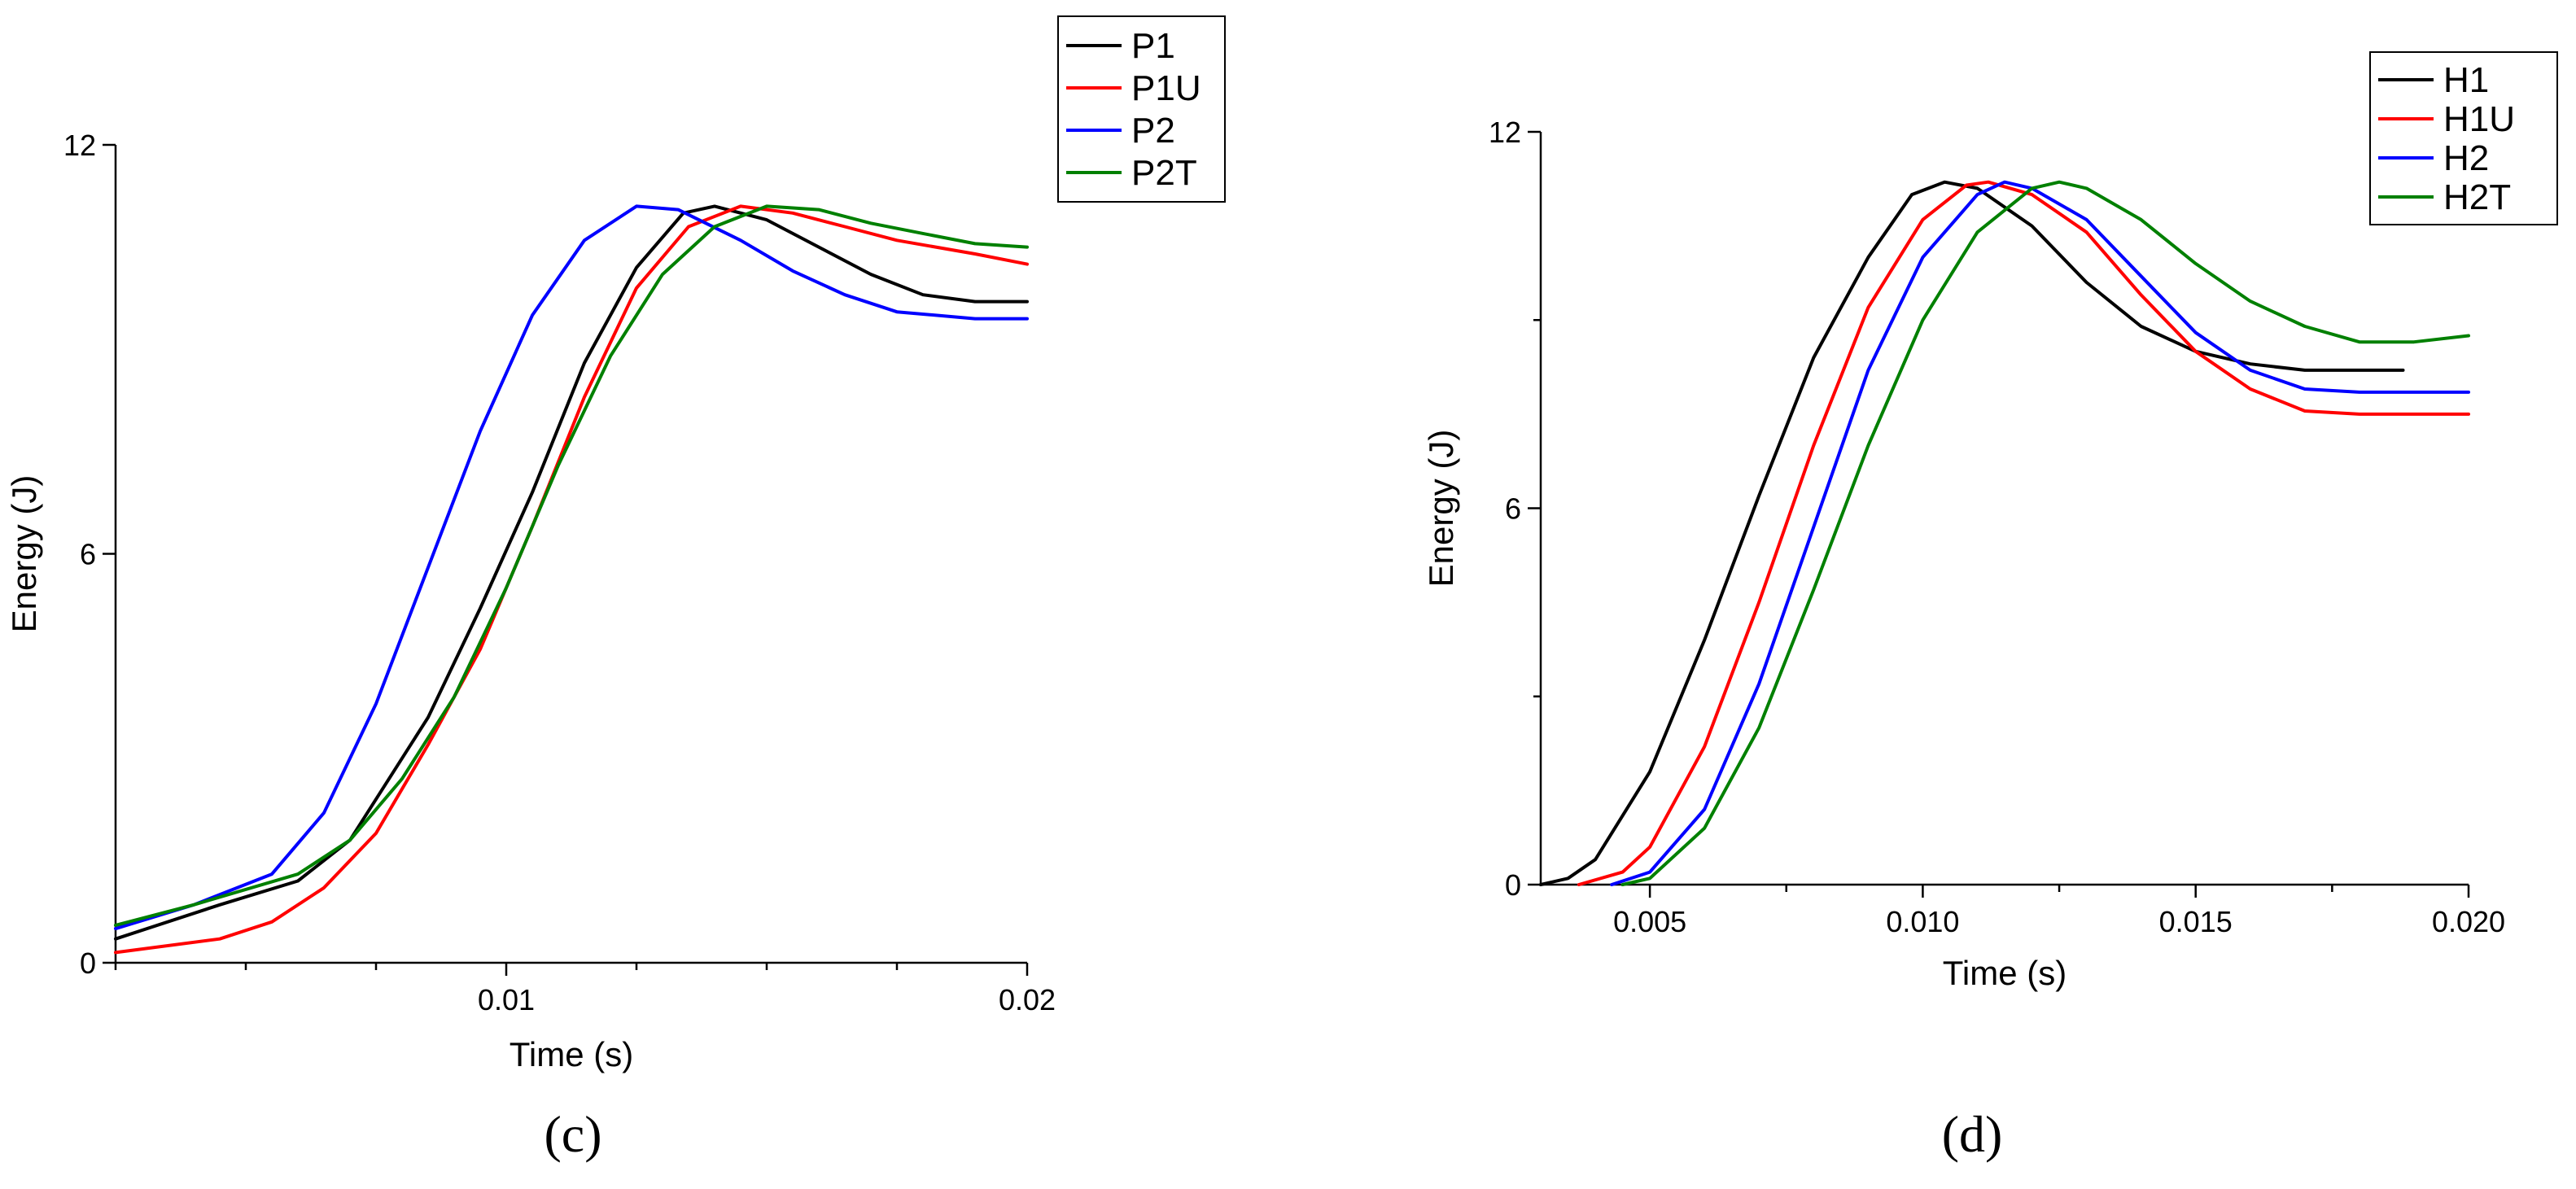  I want to click on x-tick-label: 0.020, so click(2468, 921).